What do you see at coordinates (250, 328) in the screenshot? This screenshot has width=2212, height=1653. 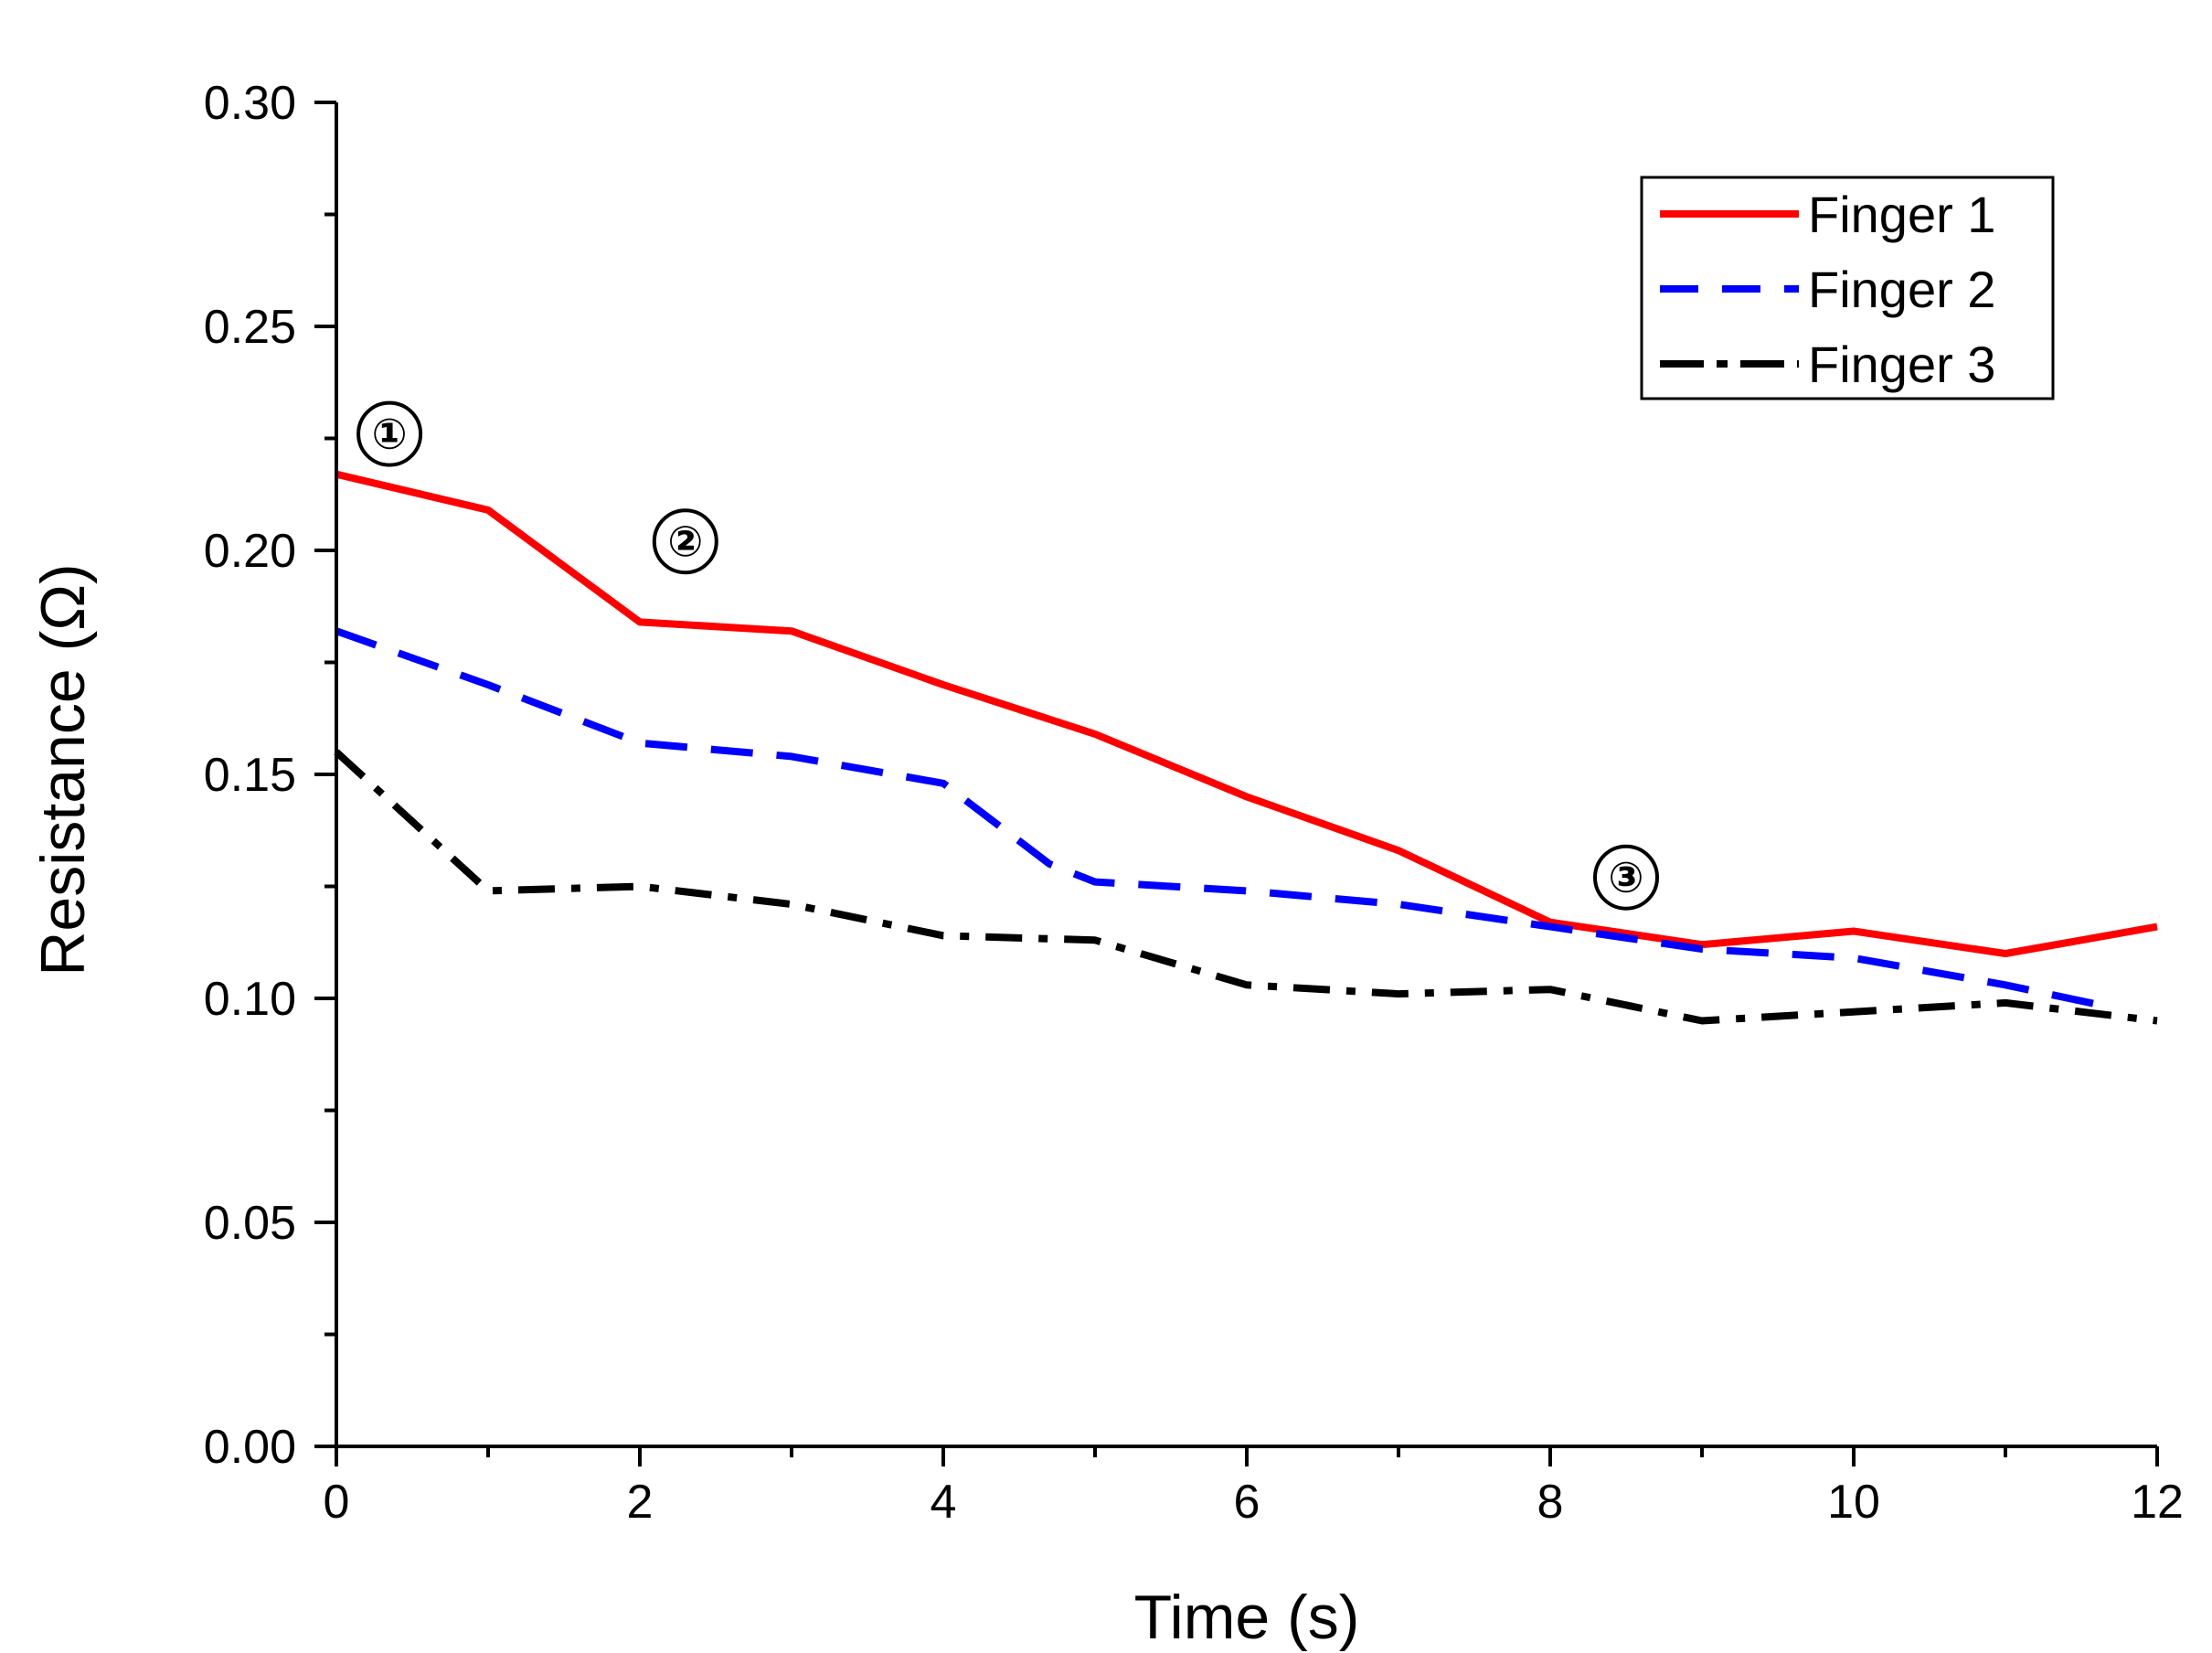 I see `y-tick-label: 0.25` at bounding box center [250, 328].